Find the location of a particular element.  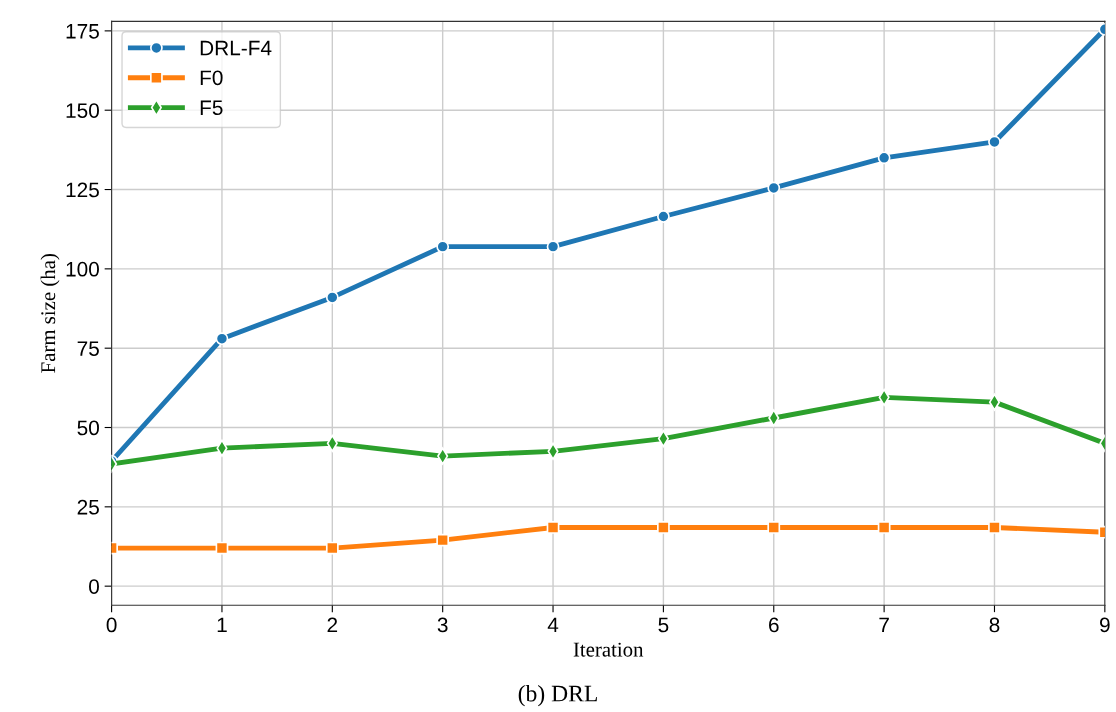

y-tick-label: 100 is located at coordinates (82, 269).